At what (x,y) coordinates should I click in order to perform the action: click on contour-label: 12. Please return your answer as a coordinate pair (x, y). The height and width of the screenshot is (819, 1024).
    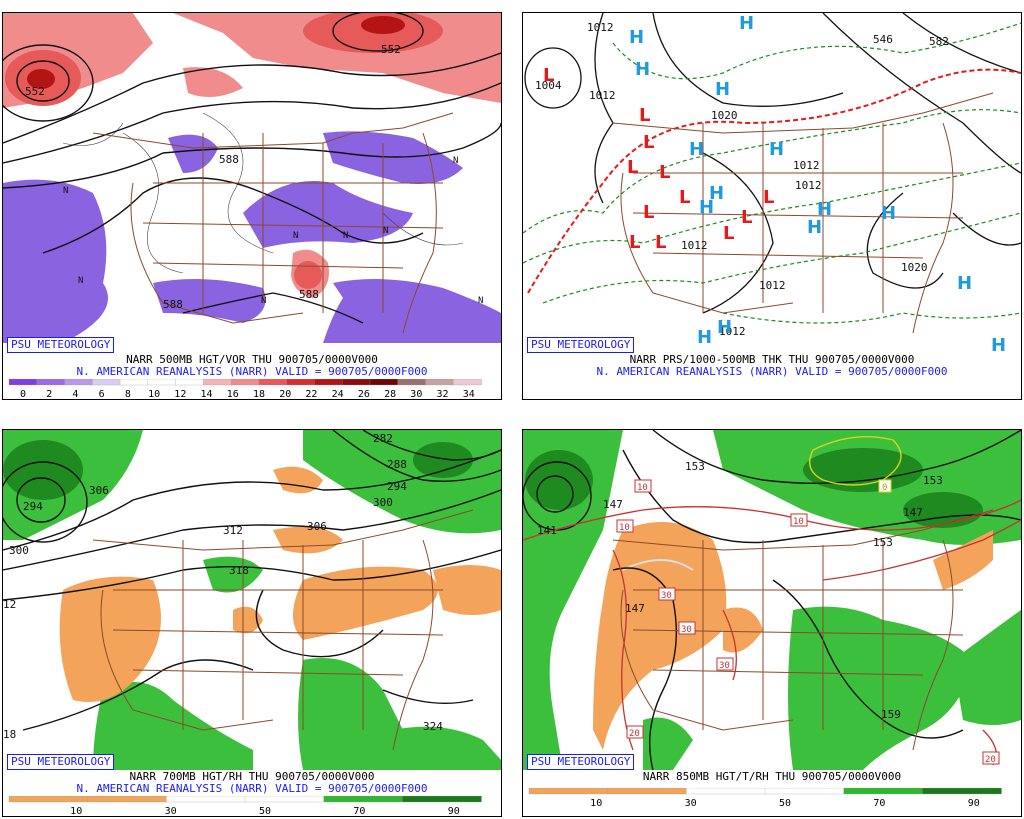
    Looking at the image, I should click on (9, 604).